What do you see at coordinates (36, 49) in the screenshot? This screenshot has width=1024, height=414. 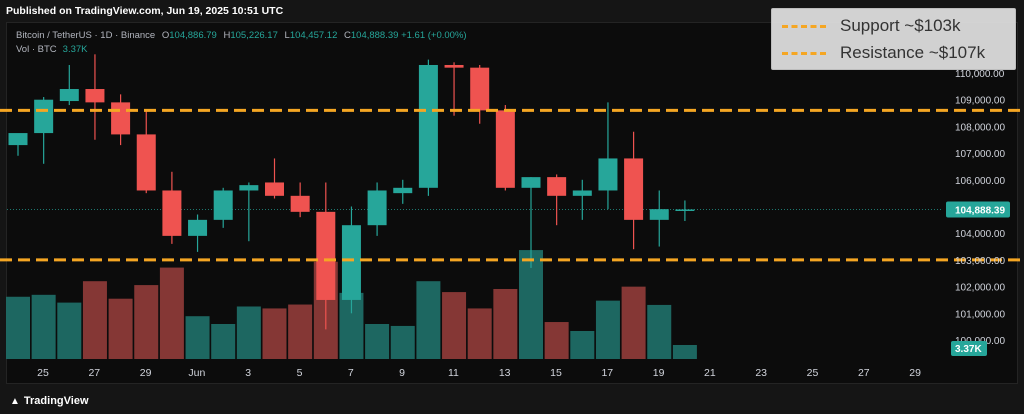 I see `volume-label: Vol · BTC` at bounding box center [36, 49].